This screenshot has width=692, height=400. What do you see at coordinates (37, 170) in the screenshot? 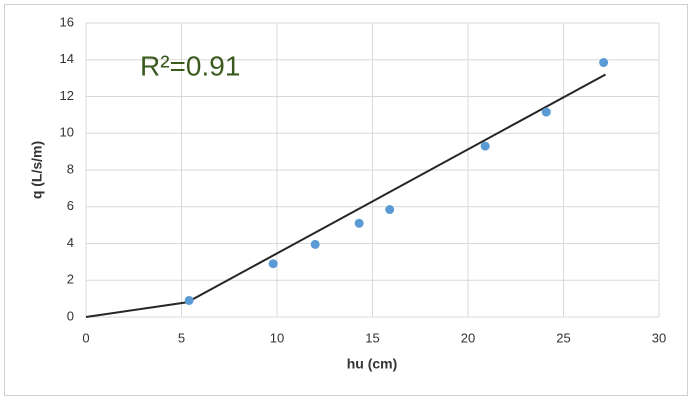
I see `y-axis-title: q (L/s/m)` at bounding box center [37, 170].